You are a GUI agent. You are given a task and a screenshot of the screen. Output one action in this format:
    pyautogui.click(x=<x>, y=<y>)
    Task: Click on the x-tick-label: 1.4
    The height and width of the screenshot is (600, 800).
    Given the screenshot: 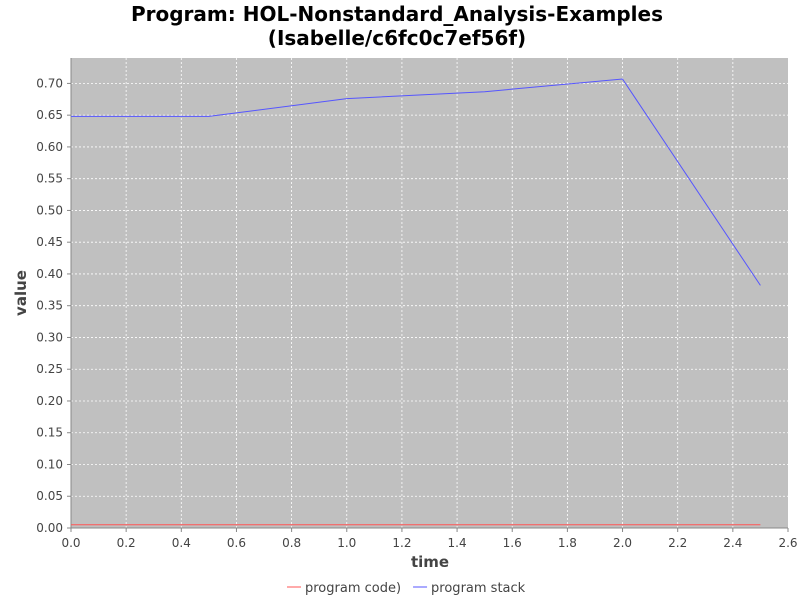 What is the action you would take?
    pyautogui.click(x=457, y=543)
    